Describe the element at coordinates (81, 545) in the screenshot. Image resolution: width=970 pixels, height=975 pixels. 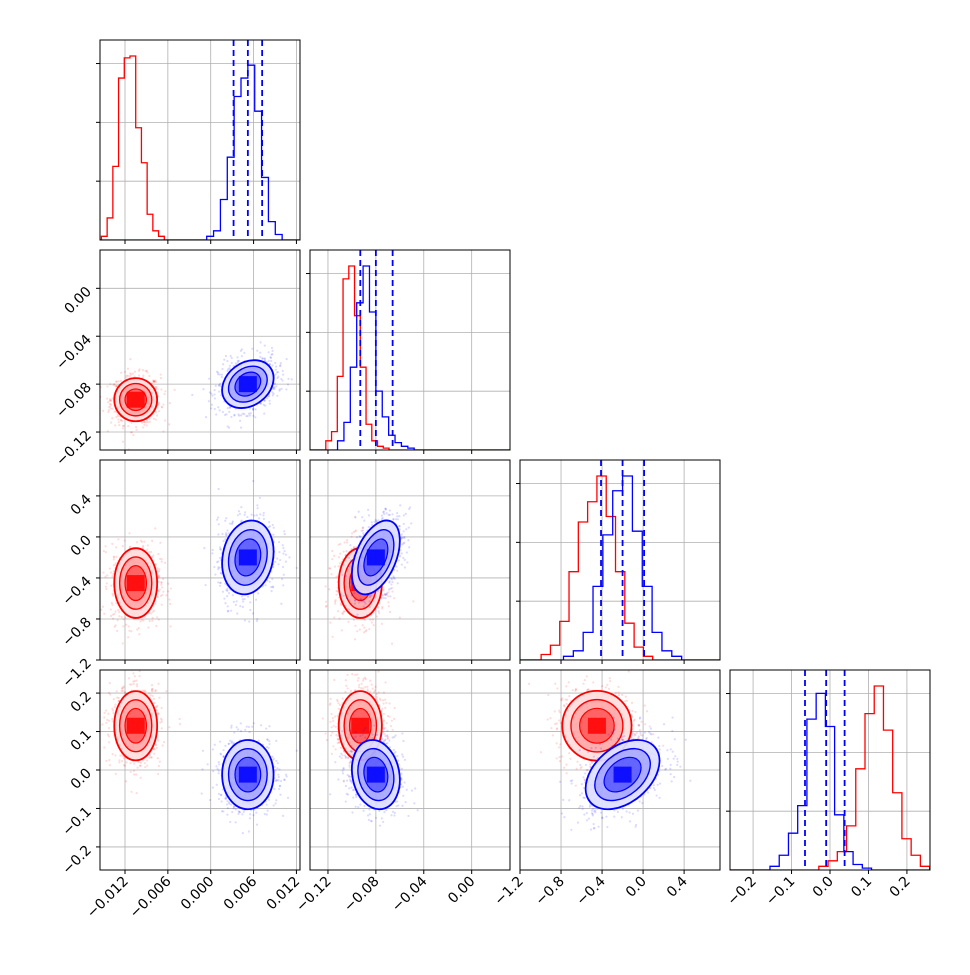
I see `y-tick-label: 0.0` at that location.